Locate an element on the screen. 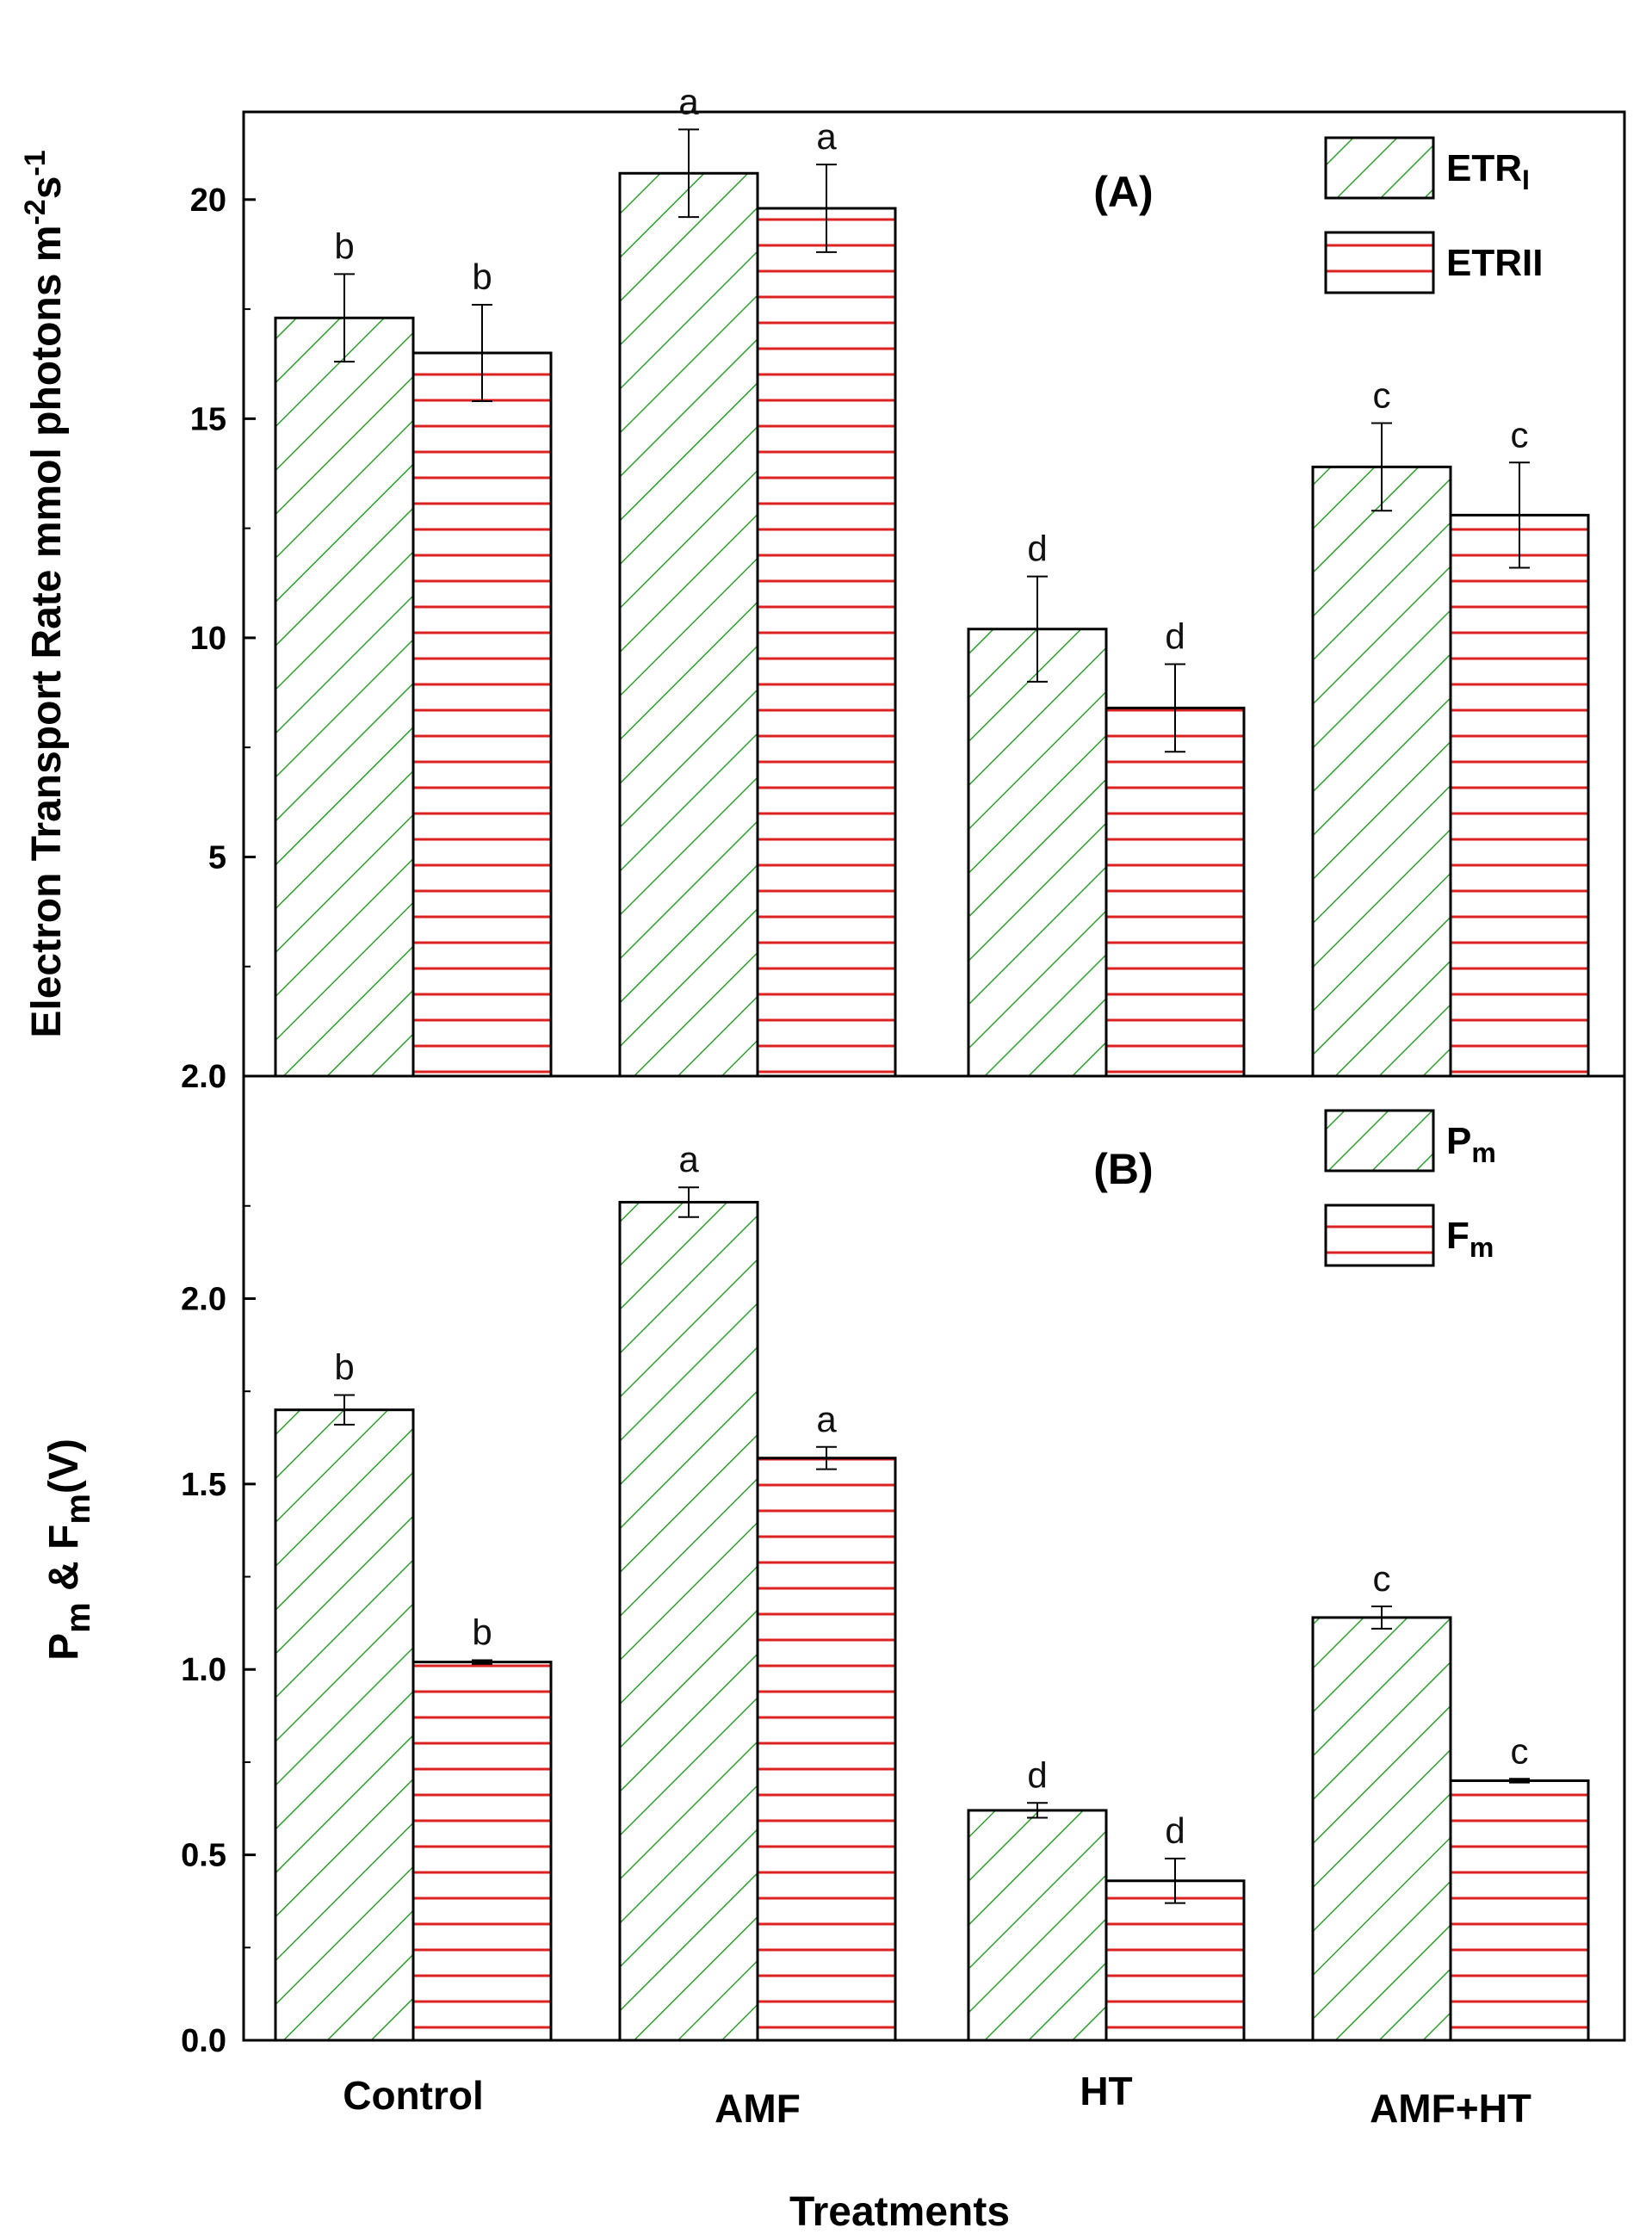 This screenshot has width=1652, height=2240. y-tick-label-overlap: 2.0 is located at coordinates (204, 1077).